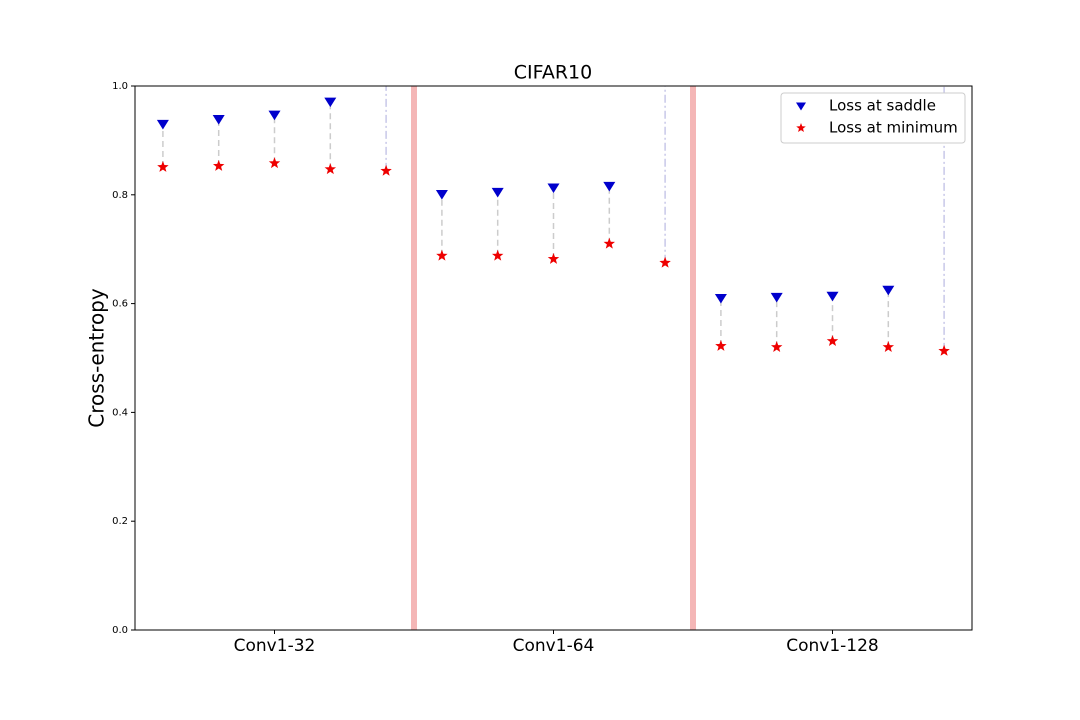  What do you see at coordinates (120, 304) in the screenshot?
I see `y-tick-label: 0.6` at bounding box center [120, 304].